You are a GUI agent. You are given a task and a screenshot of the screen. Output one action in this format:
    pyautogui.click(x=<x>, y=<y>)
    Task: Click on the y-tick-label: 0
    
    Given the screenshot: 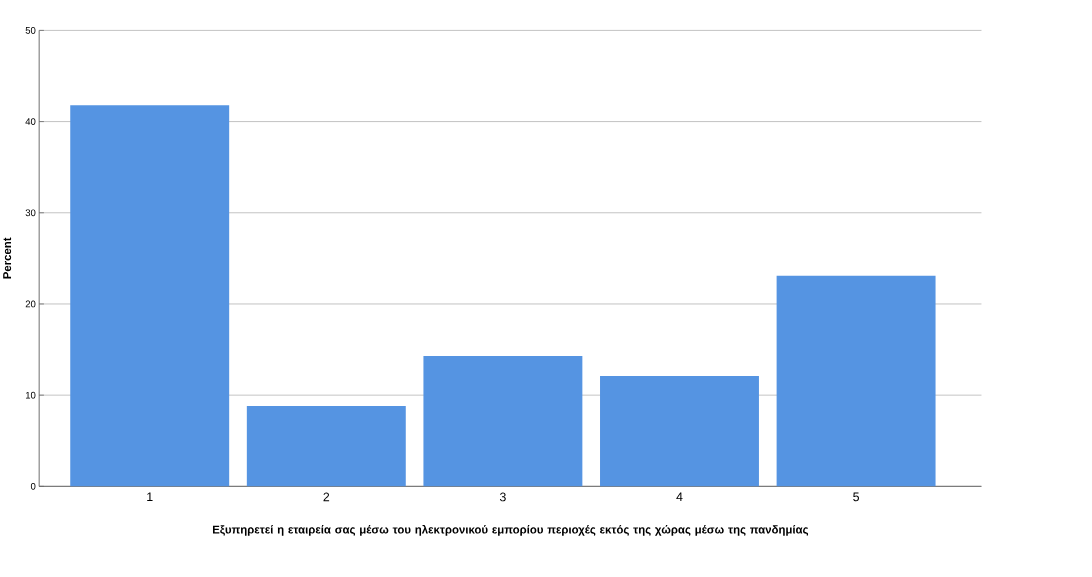 What is the action you would take?
    pyautogui.click(x=33, y=486)
    